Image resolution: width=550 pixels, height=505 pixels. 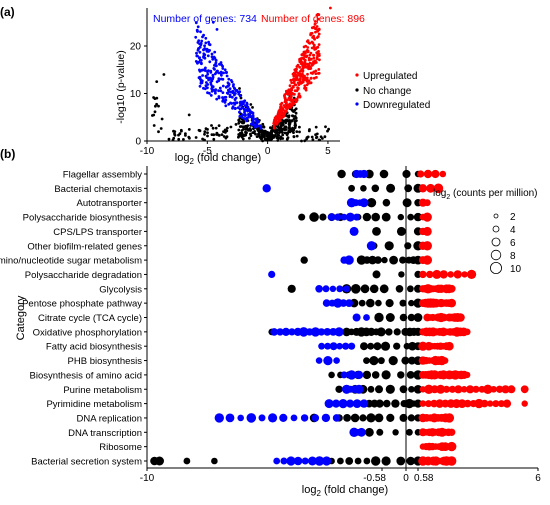 What do you see at coordinates (406, 478) in the screenshot?
I see `bubble-x-tick-label: 0` at bounding box center [406, 478].